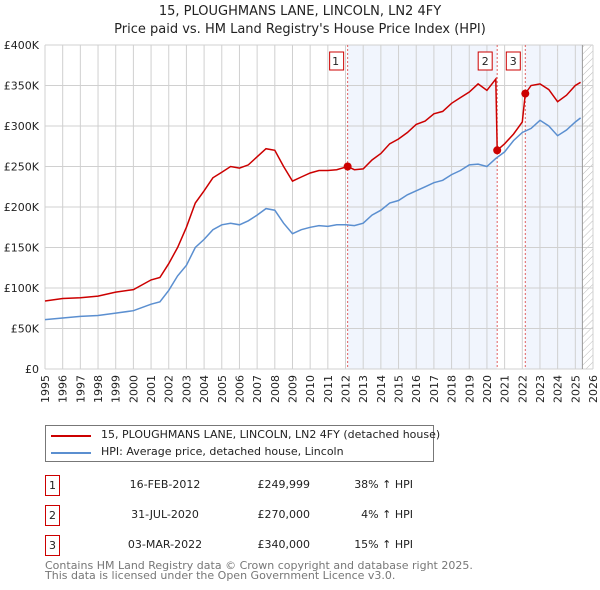 Image resolution: width=600 pixels, height=590 pixels. What do you see at coordinates (284, 514) in the screenshot?
I see `sale-price: £270,000` at bounding box center [284, 514].